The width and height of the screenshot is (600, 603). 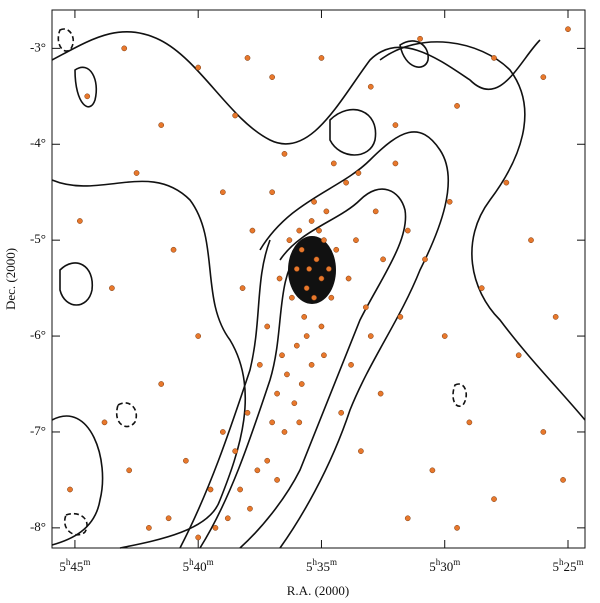 I want to click on y-tick-label: -7°, so click(x=38, y=430).